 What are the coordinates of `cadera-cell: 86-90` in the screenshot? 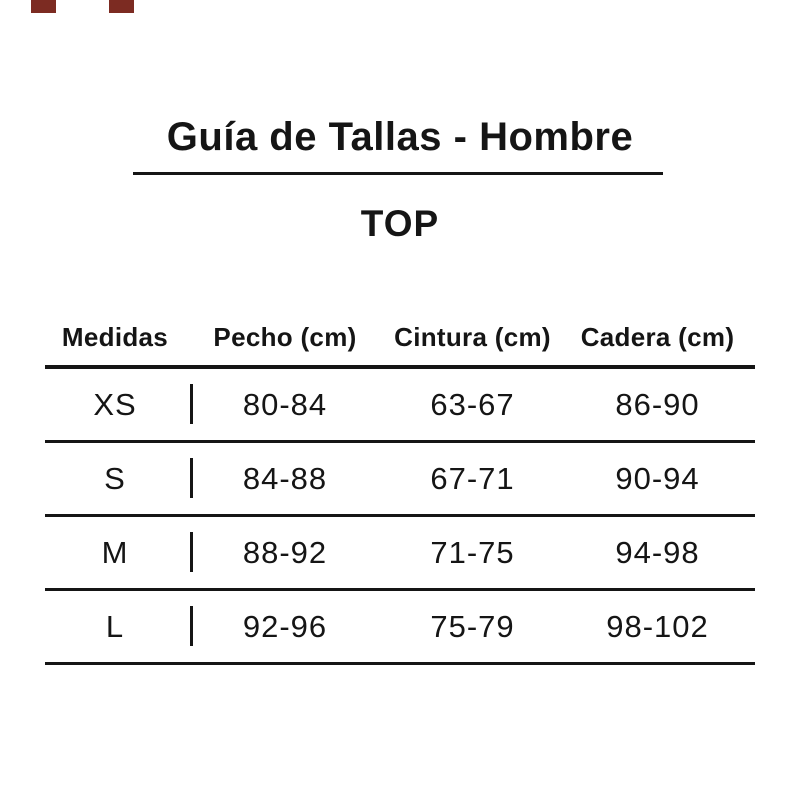 It's located at (657, 404).